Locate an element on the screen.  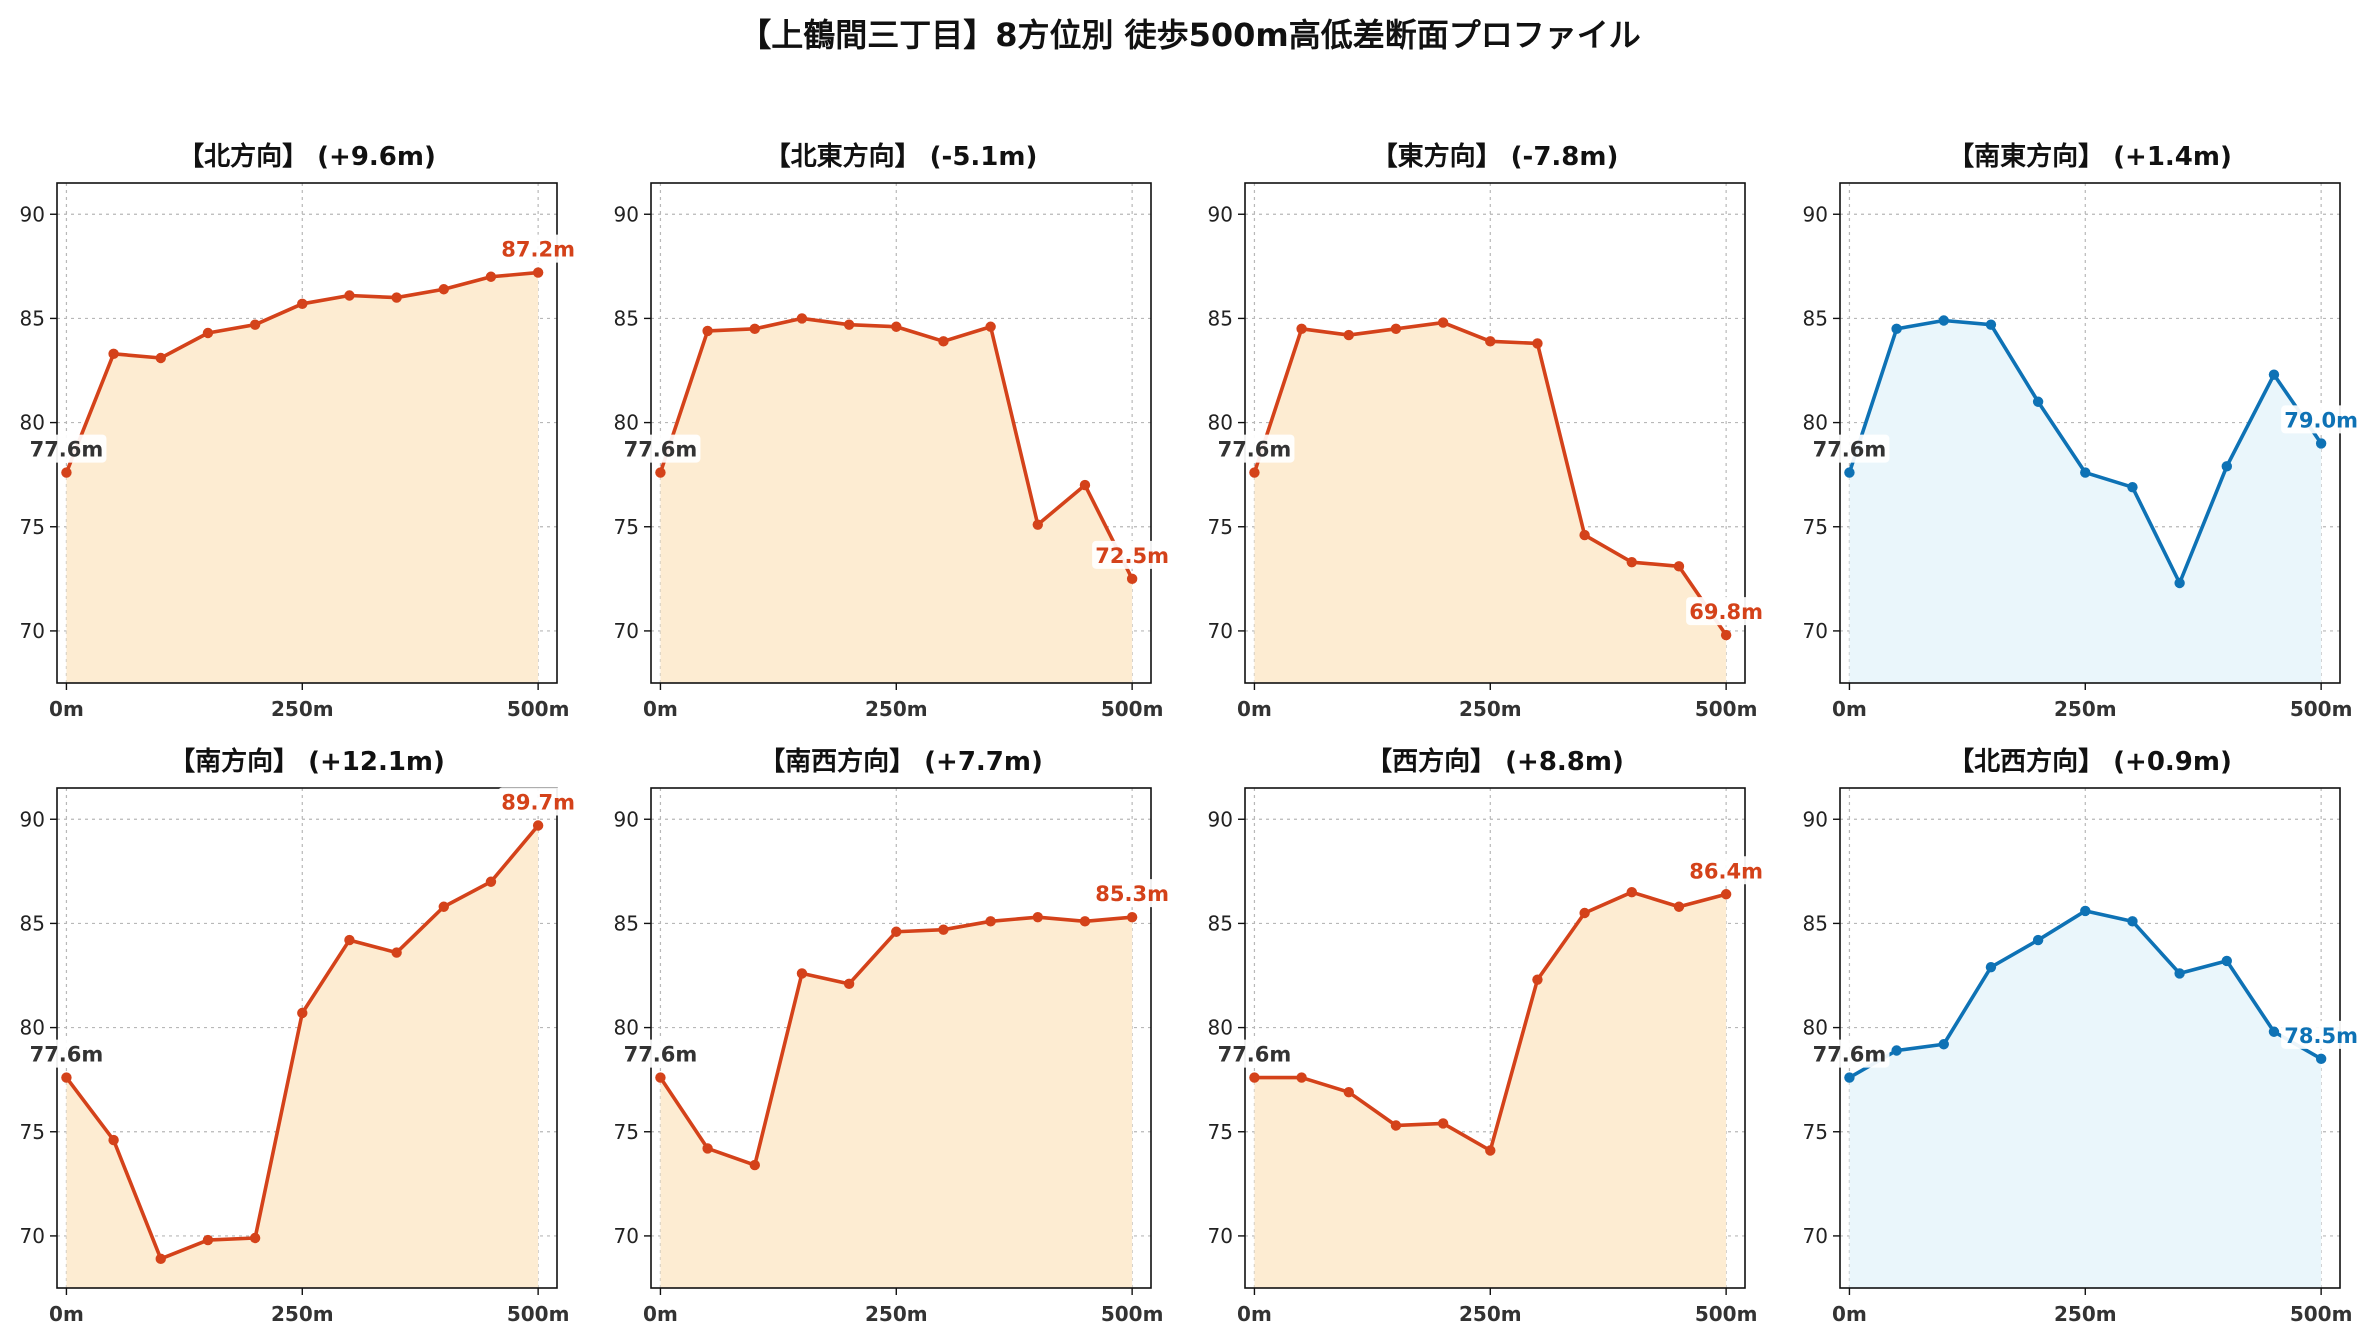
end-elevation-label: 85.3m is located at coordinates (1132, 894).